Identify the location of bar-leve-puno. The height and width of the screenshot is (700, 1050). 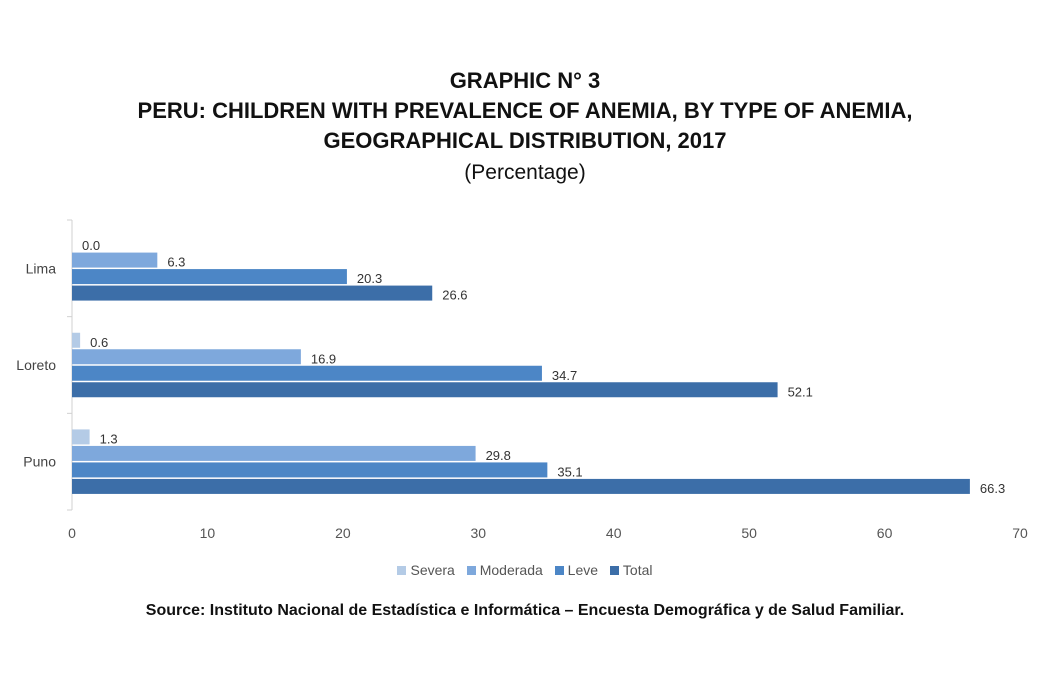
(310, 470).